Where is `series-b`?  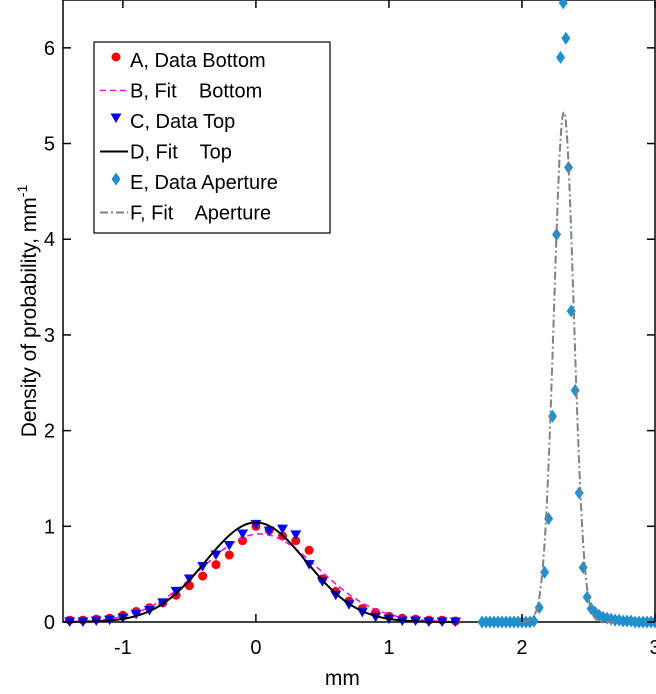 series-b is located at coordinates (259, 578).